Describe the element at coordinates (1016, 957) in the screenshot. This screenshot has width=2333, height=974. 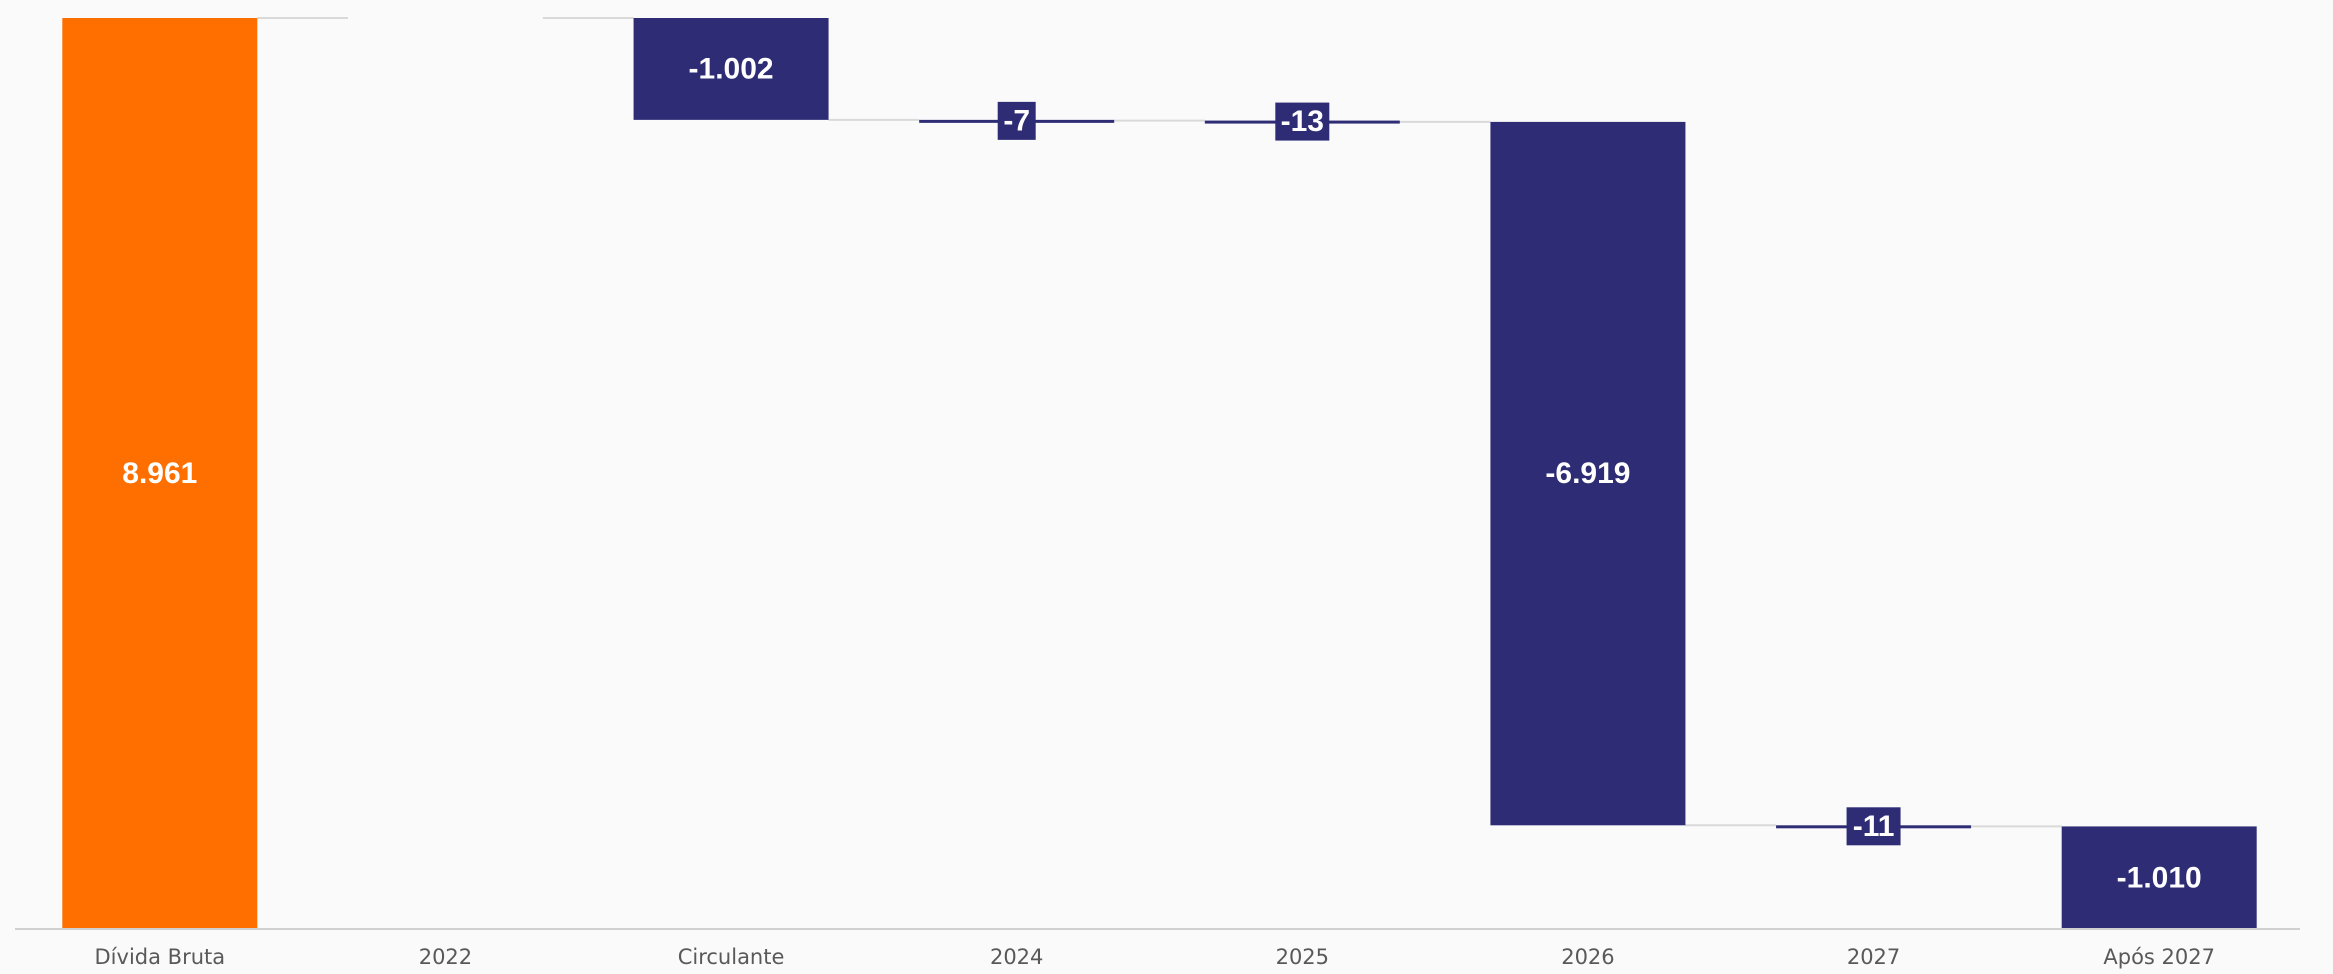
I see `x-tick-label-3: 2024` at that location.